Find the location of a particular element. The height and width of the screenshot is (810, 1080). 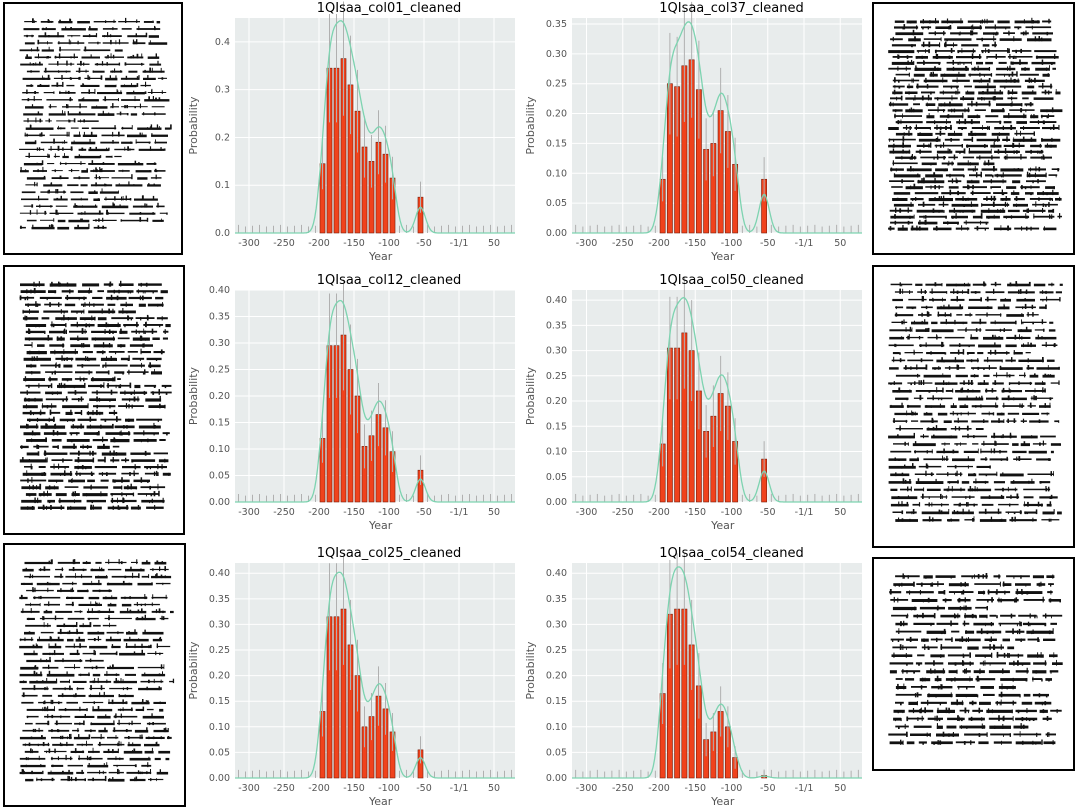

x-tick-label: -150 is located at coordinates (695, 512).